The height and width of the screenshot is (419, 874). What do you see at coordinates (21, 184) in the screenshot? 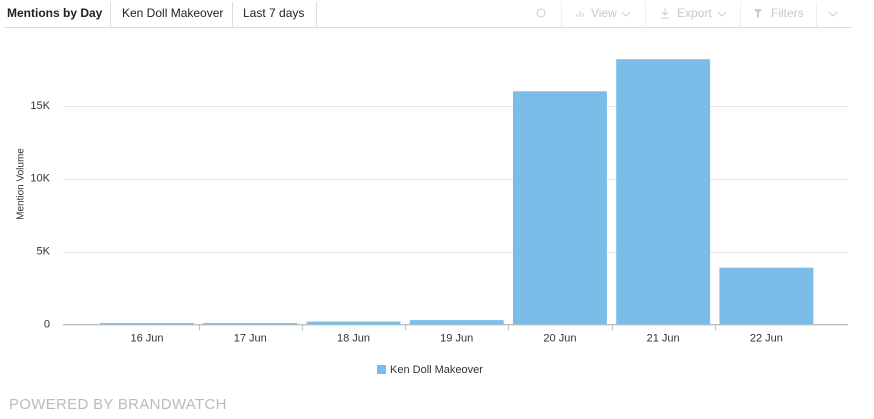
I see `y-axis-label: Mention Volume` at bounding box center [21, 184].